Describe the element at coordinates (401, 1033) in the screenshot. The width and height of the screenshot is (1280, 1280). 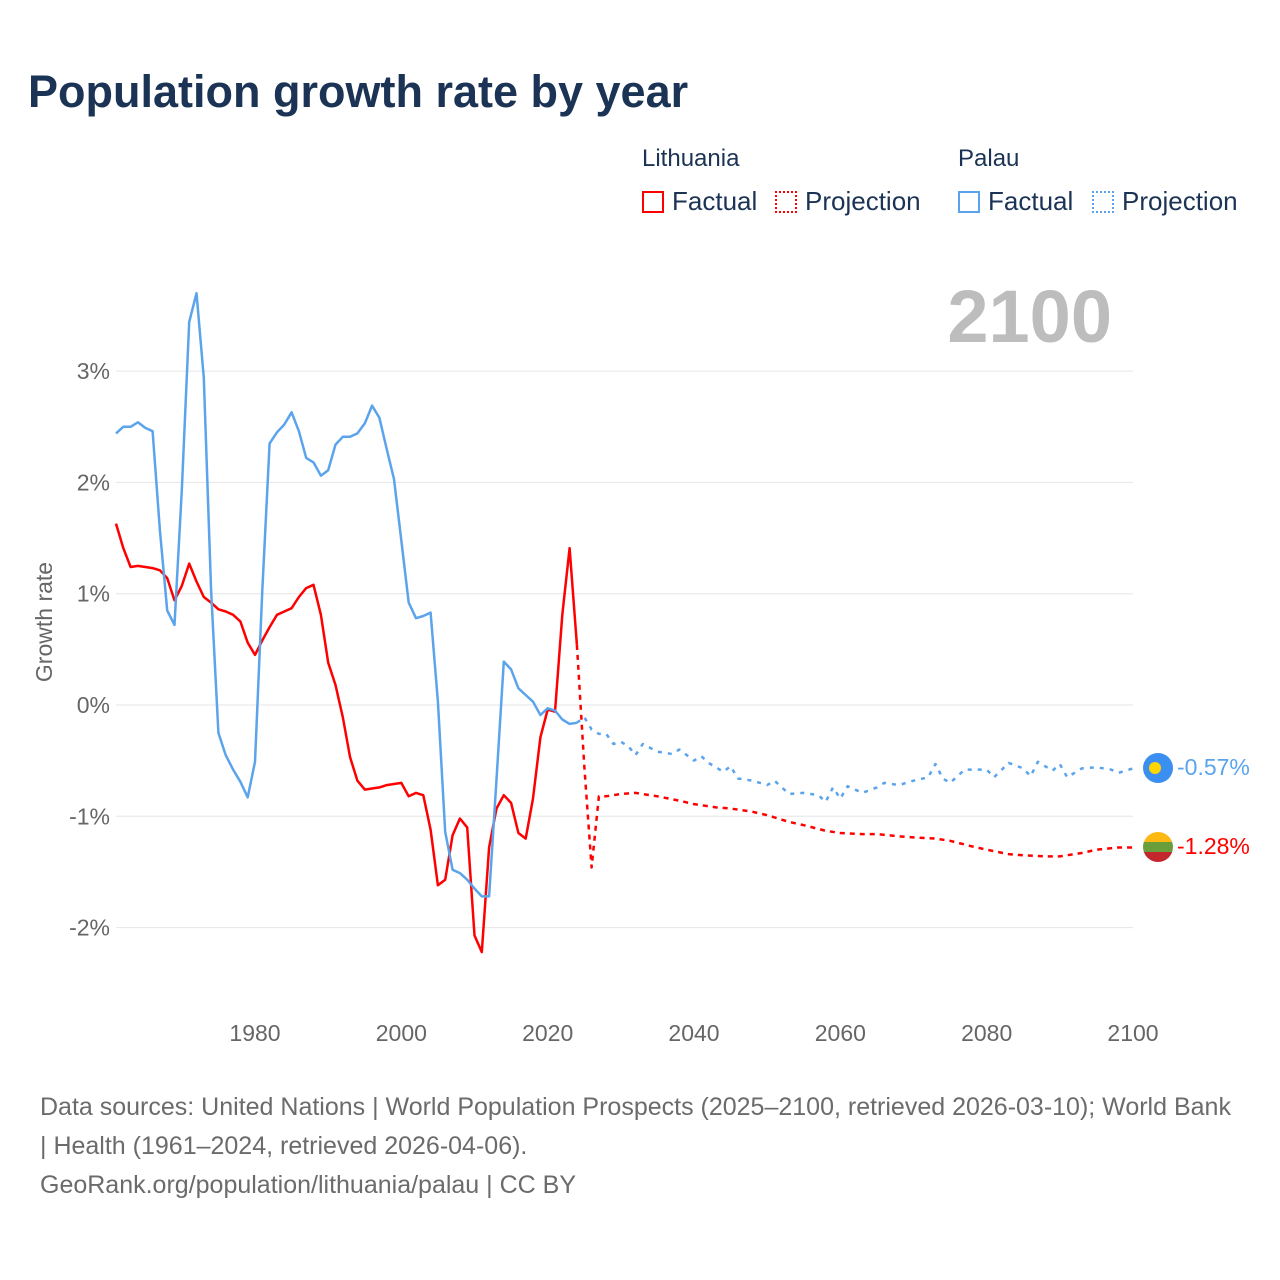
I see `x-tick-label: 2000` at that location.